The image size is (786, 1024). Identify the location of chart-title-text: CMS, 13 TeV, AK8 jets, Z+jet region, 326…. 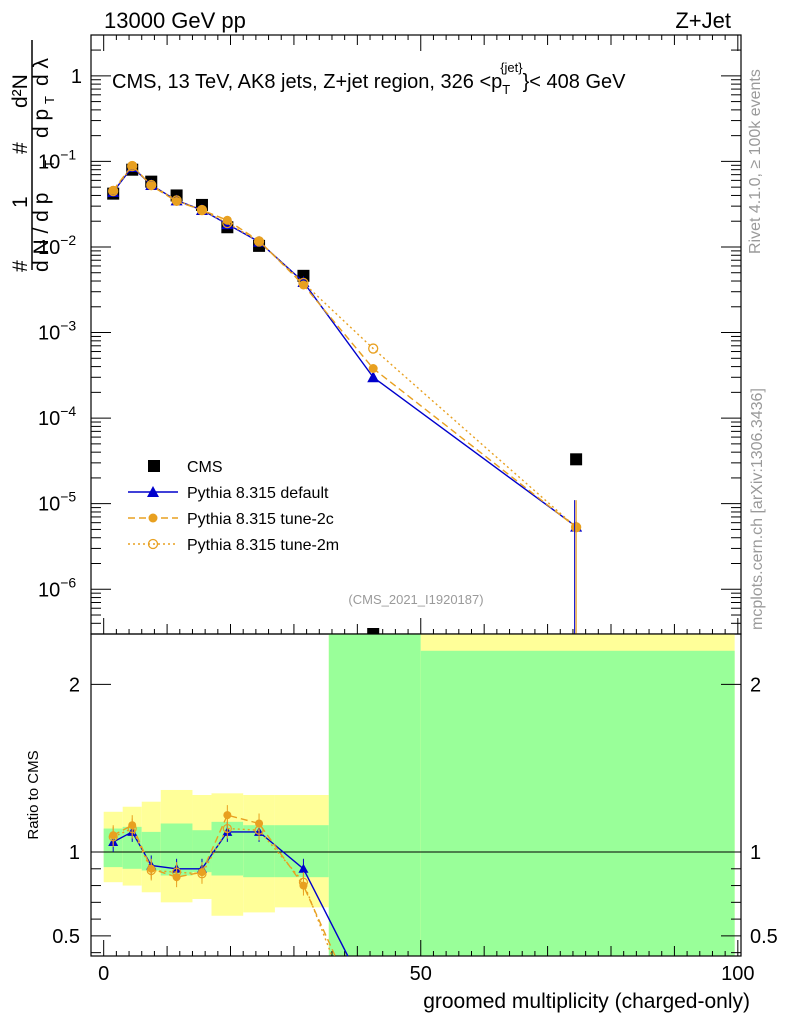
(307, 82).